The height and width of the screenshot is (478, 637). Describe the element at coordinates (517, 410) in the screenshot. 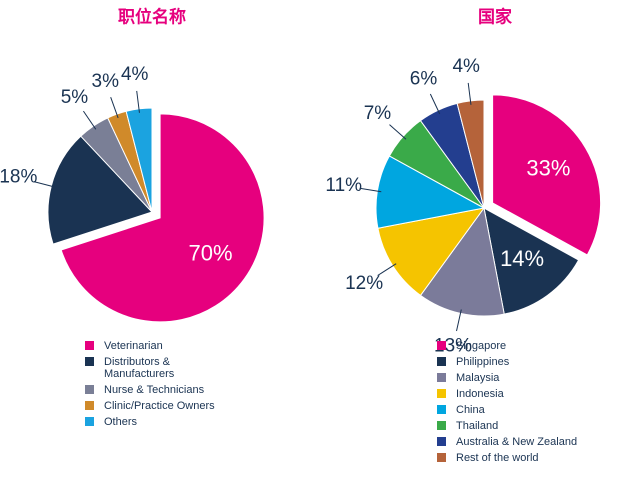

I see `legend-item: China` at that location.